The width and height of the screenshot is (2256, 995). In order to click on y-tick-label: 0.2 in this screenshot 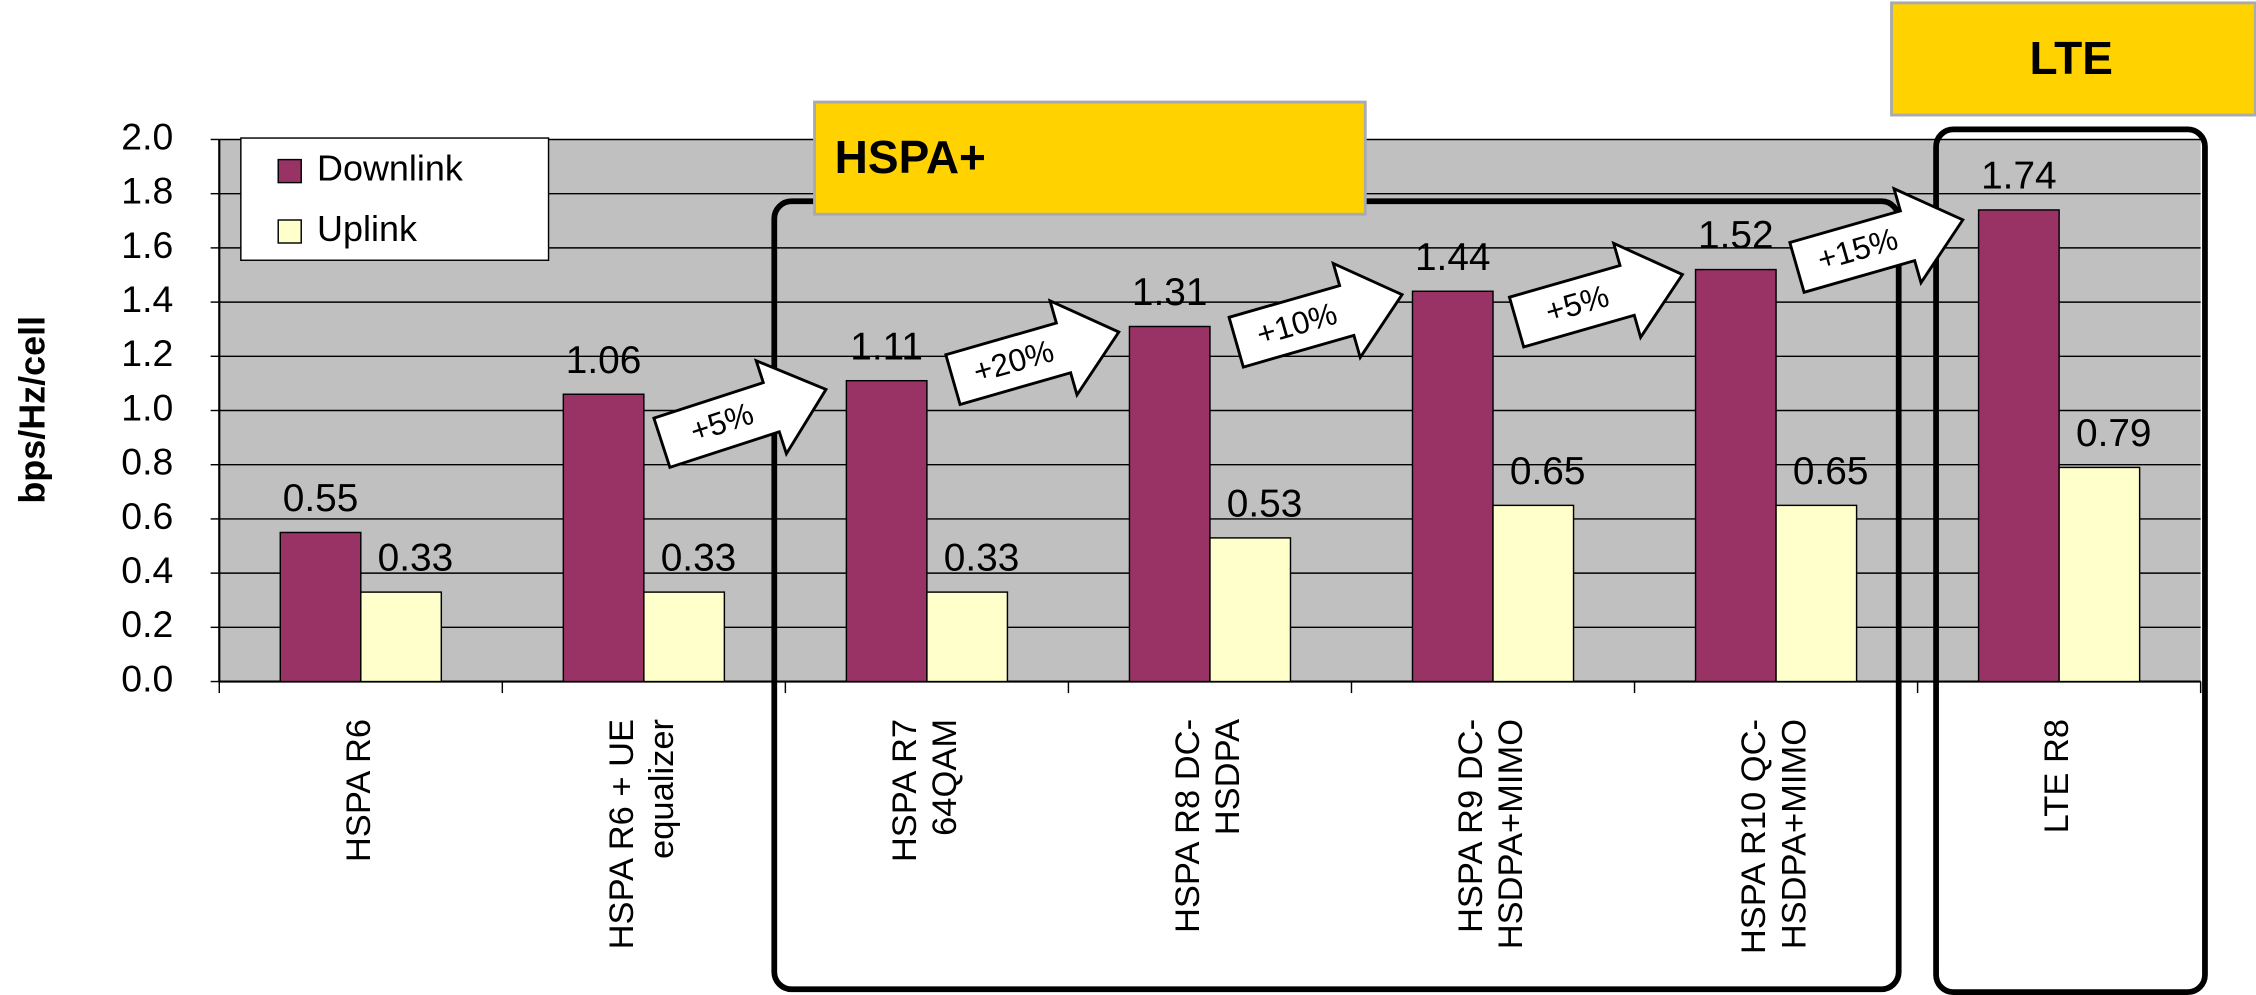, I will do `click(147, 624)`.